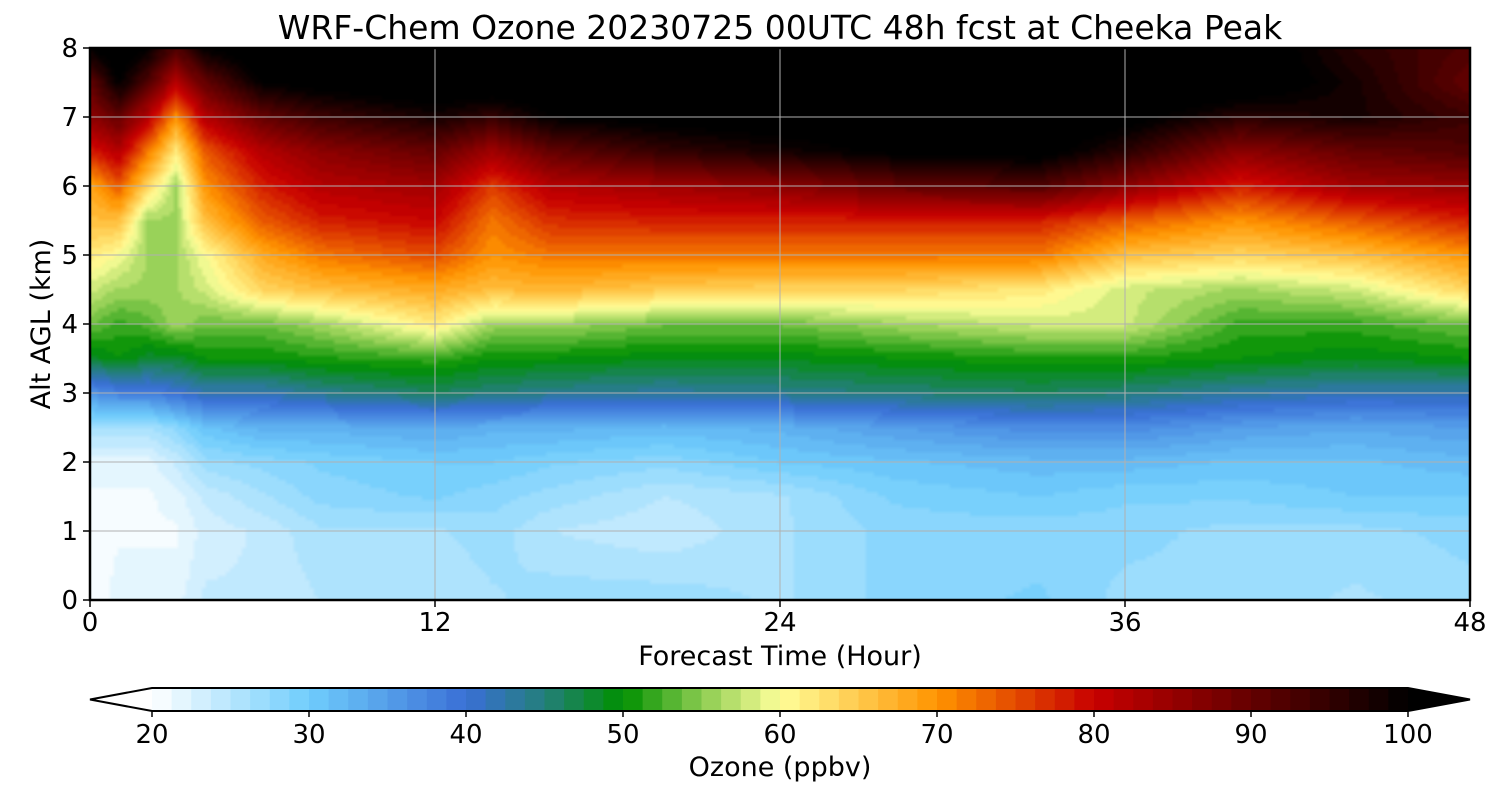  What do you see at coordinates (434, 623) in the screenshot?
I see `x-tick-label: 12` at bounding box center [434, 623].